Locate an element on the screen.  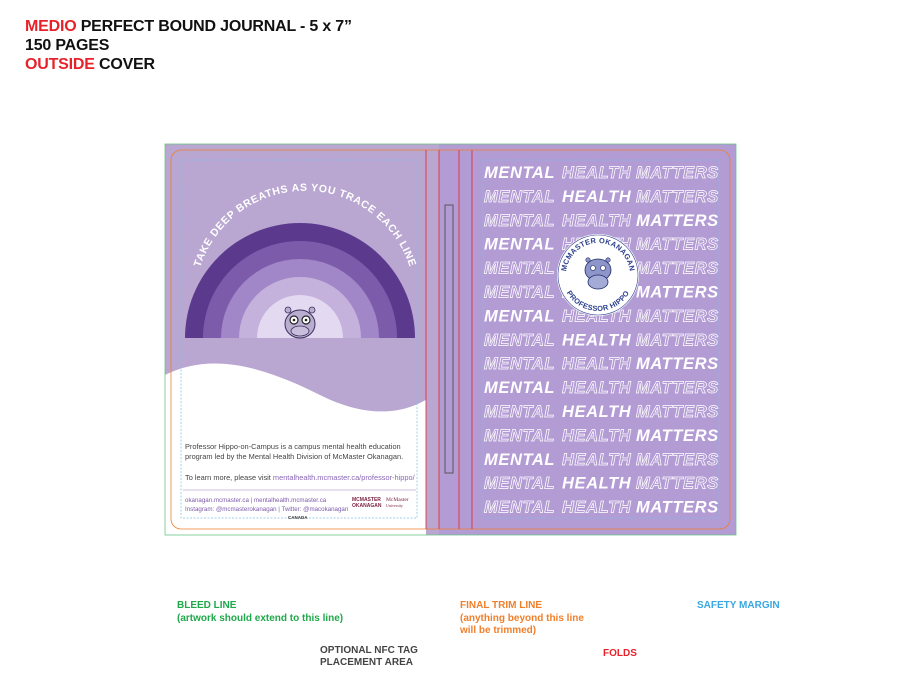
logo-1-line-1: MCMASTER is located at coordinates (366, 500).